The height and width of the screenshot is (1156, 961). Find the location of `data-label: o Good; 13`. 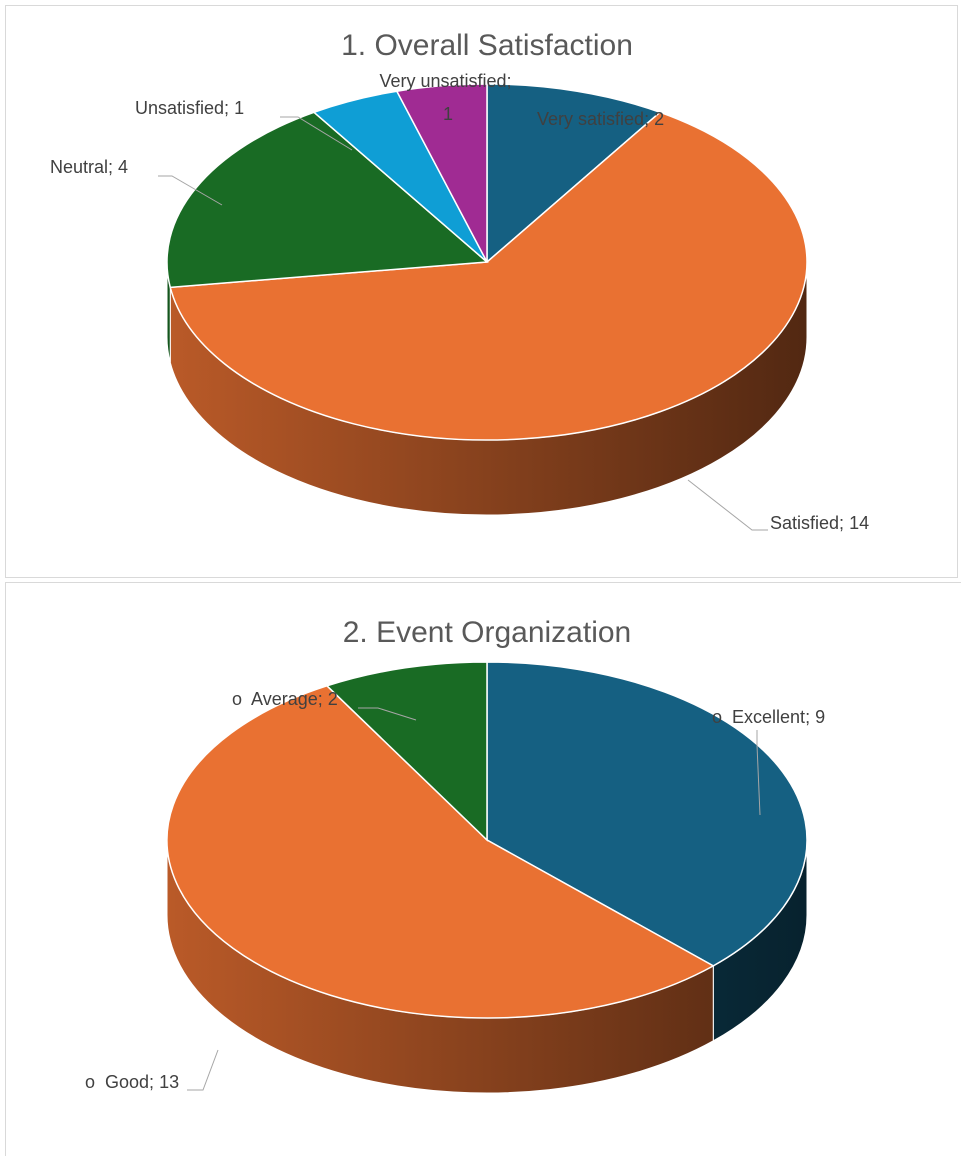

data-label: o Good; 13 is located at coordinates (132, 1082).